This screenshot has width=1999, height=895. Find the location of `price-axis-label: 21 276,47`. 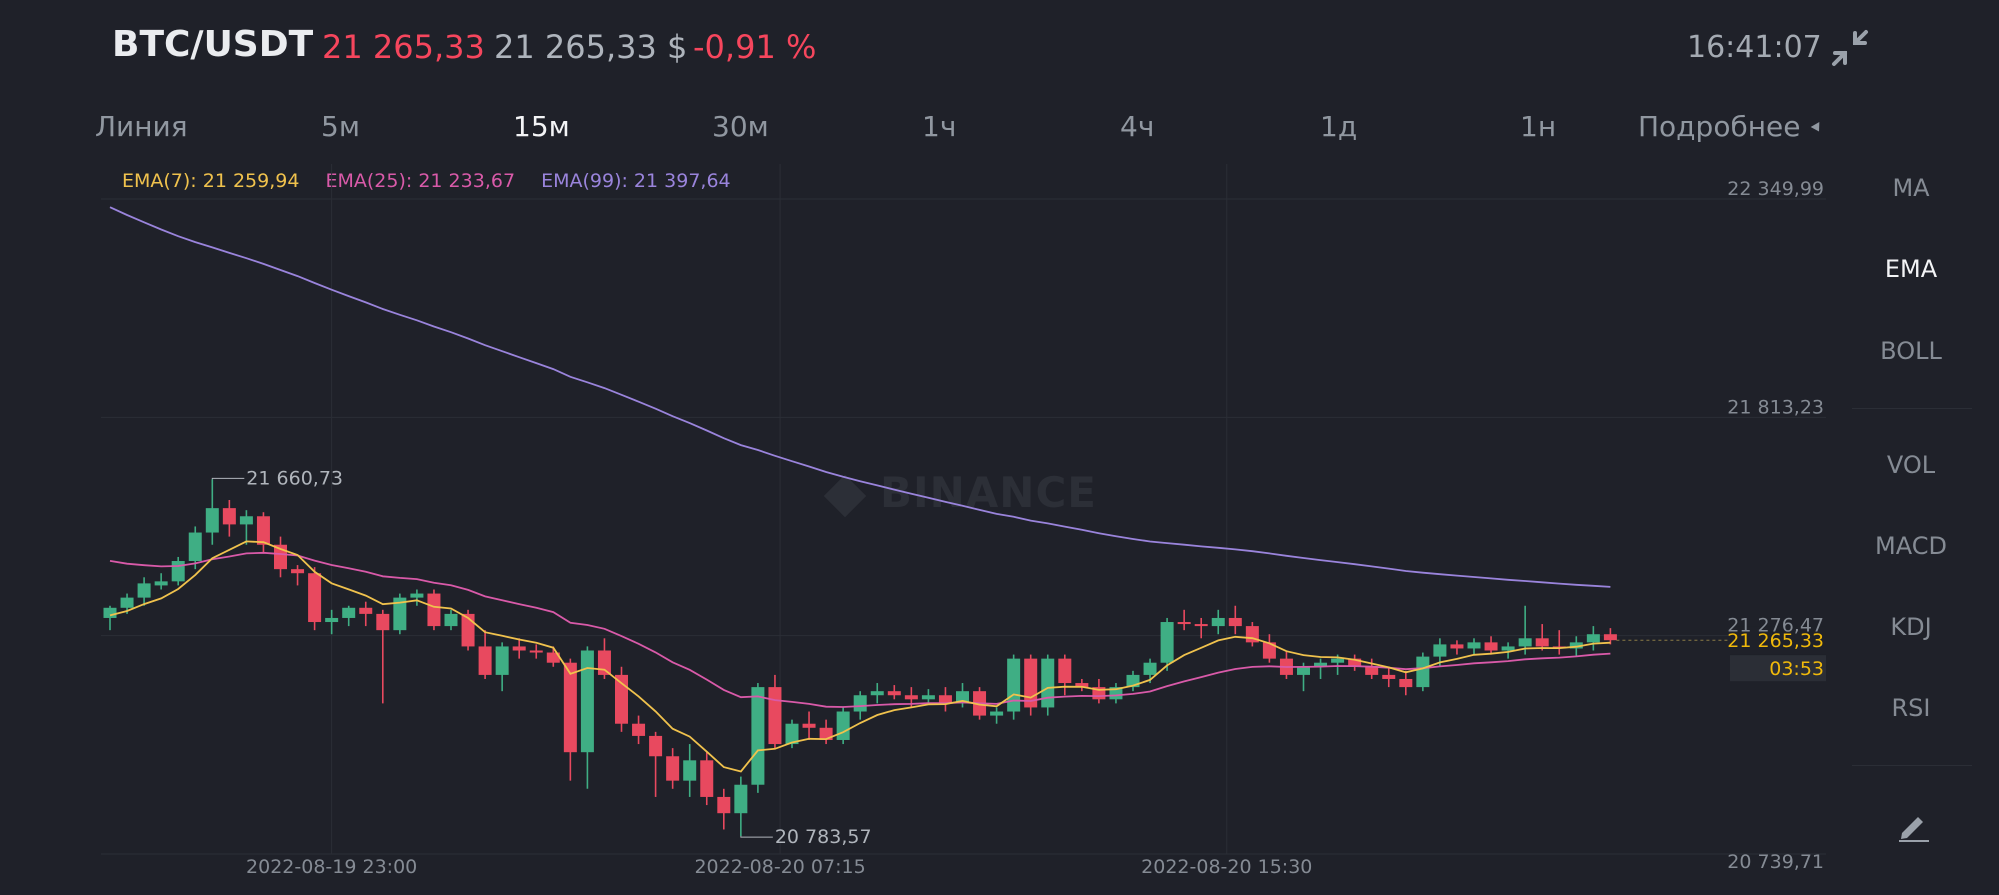

price-axis-label: 21 276,47 is located at coordinates (1775, 626).